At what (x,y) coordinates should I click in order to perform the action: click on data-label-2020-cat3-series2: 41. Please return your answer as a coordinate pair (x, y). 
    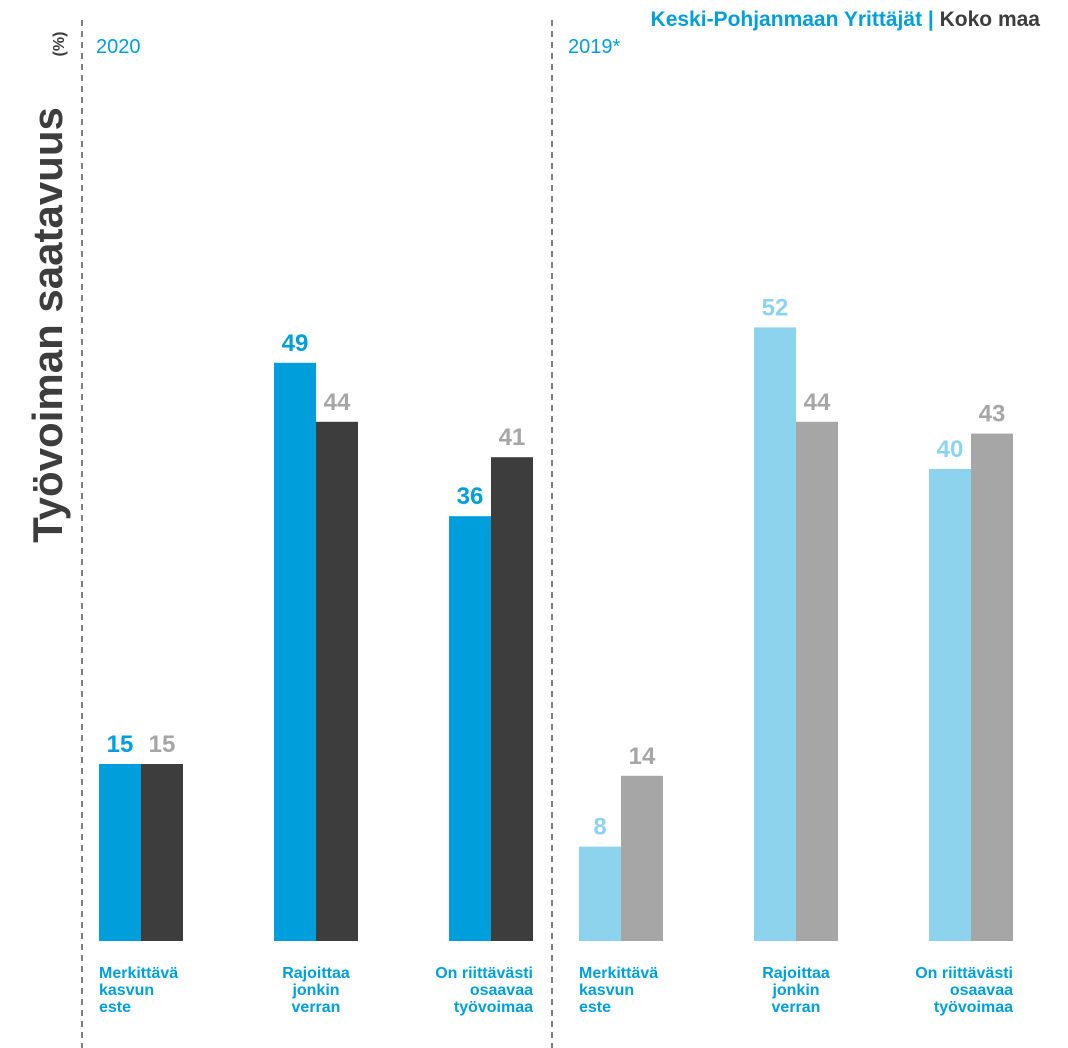
    Looking at the image, I should click on (512, 437).